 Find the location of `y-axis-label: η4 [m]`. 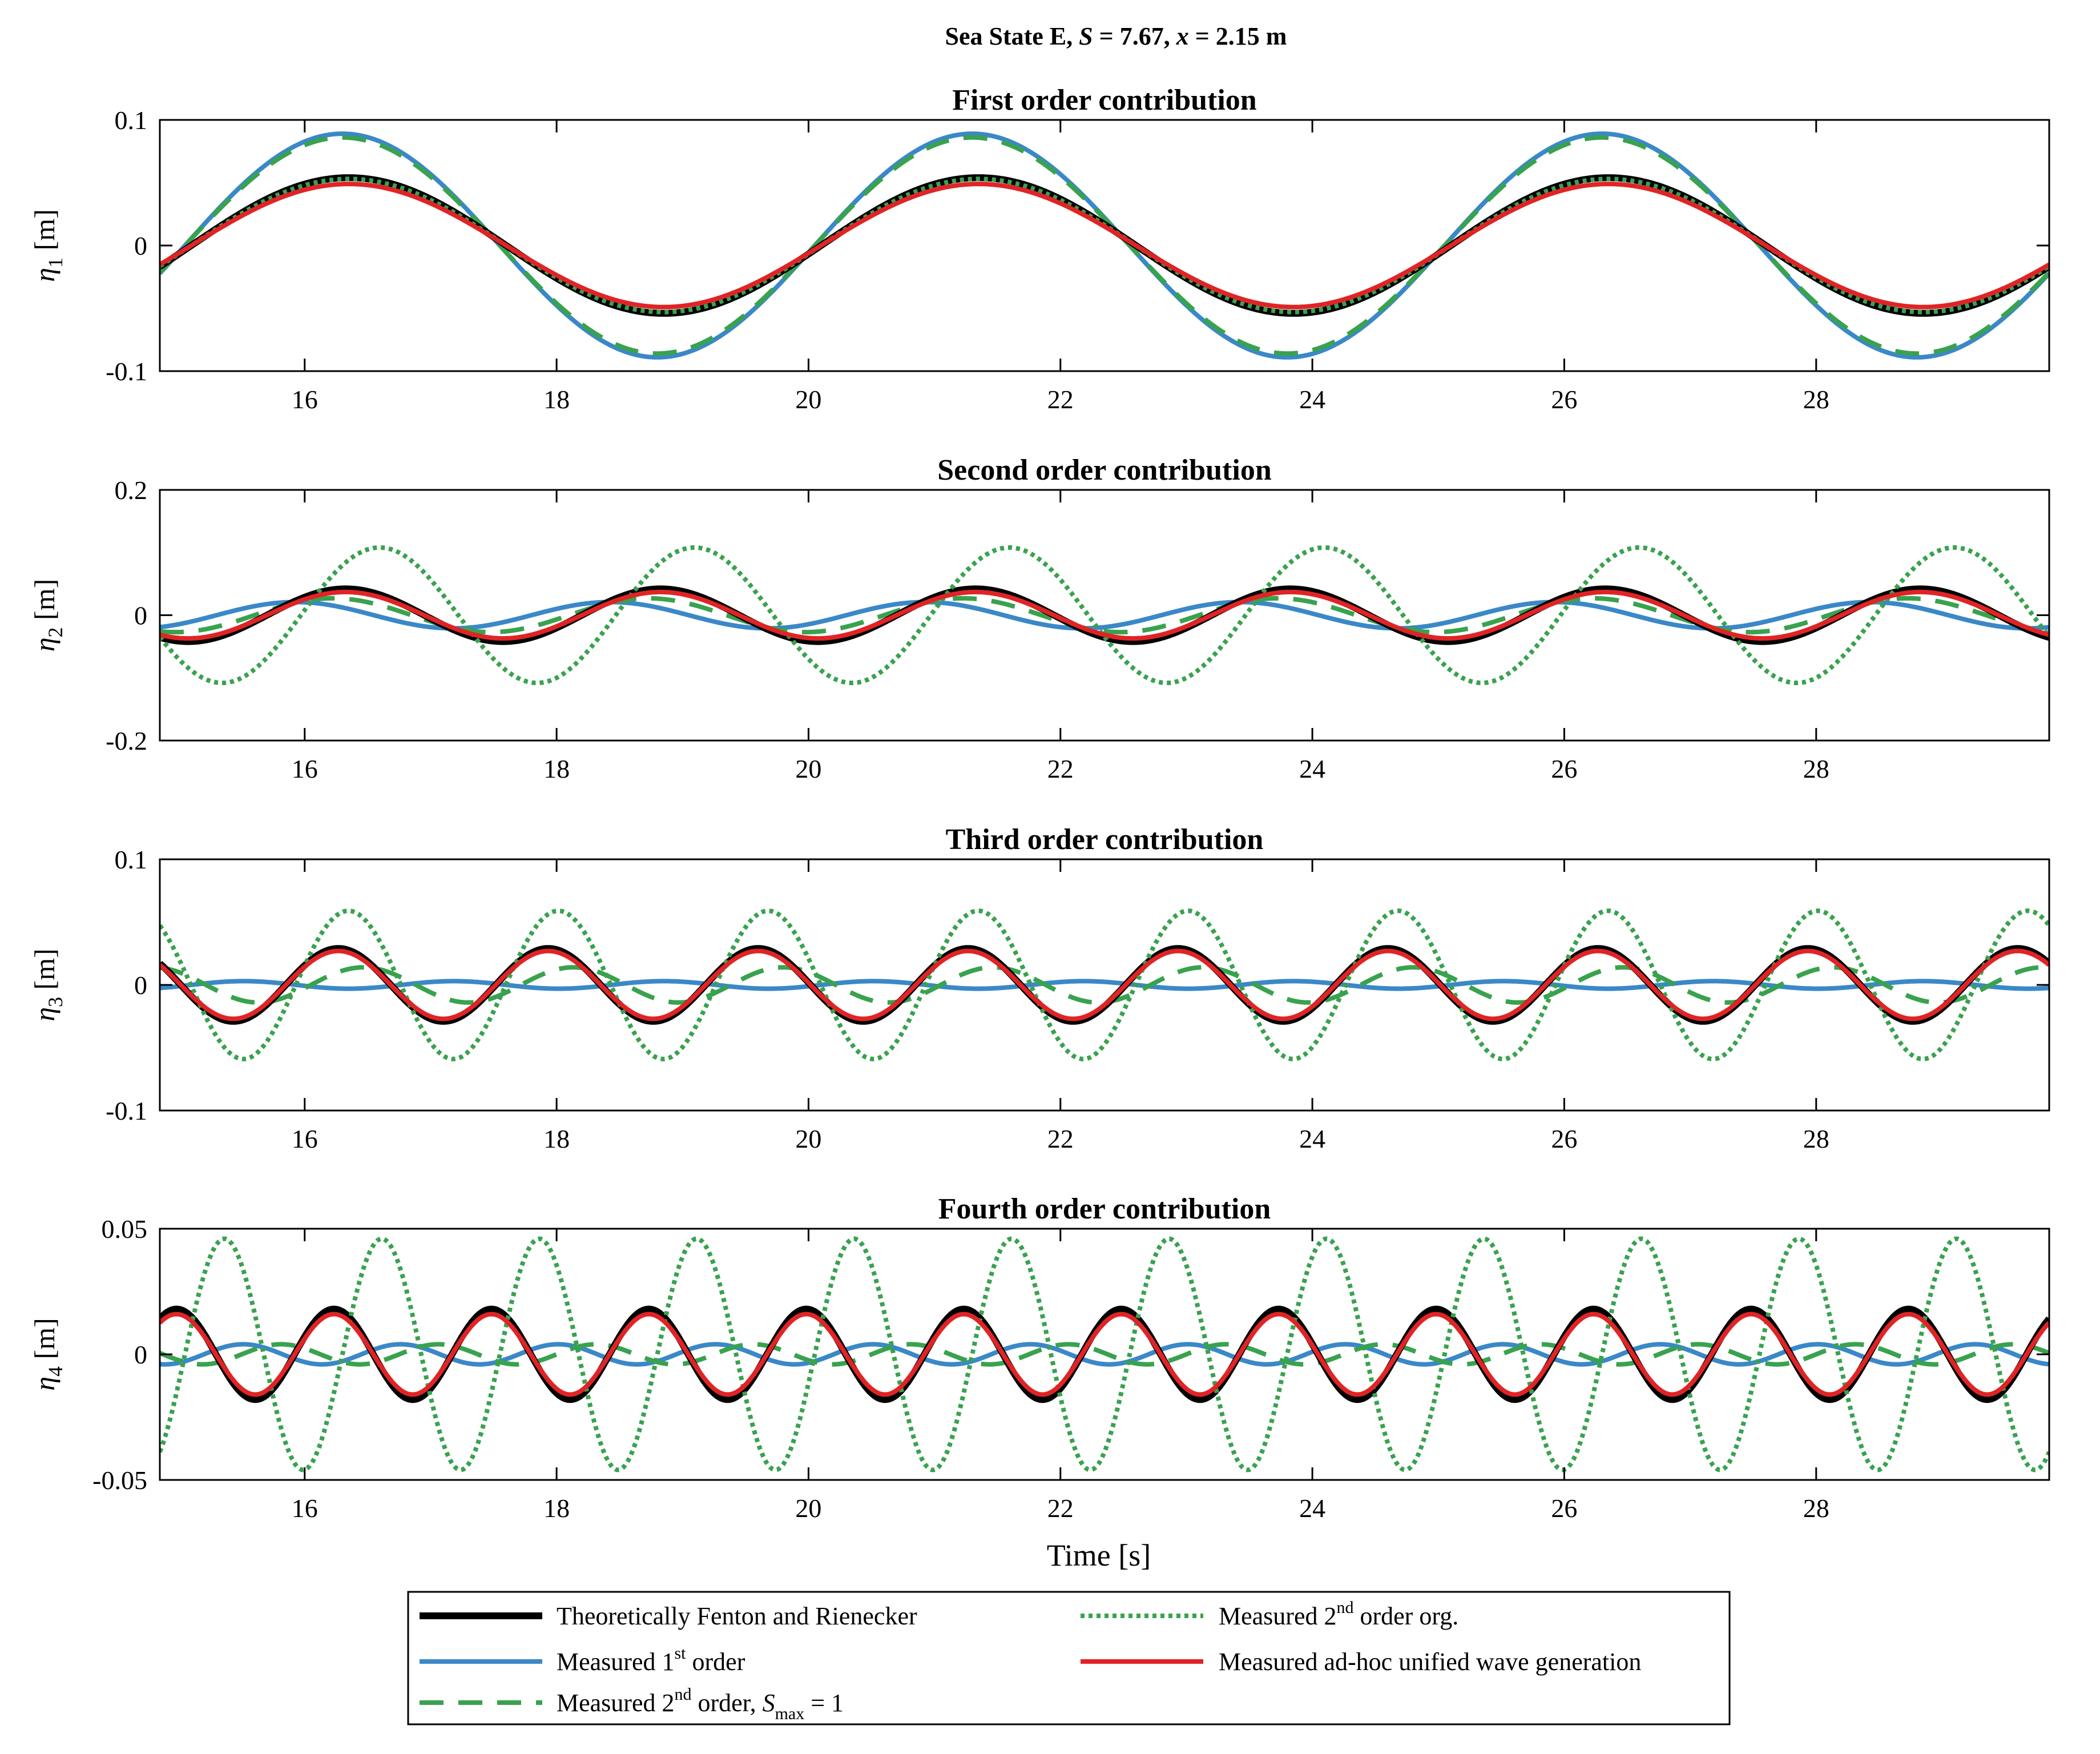

y-axis-label: η4 [m] is located at coordinates (48, 1354).